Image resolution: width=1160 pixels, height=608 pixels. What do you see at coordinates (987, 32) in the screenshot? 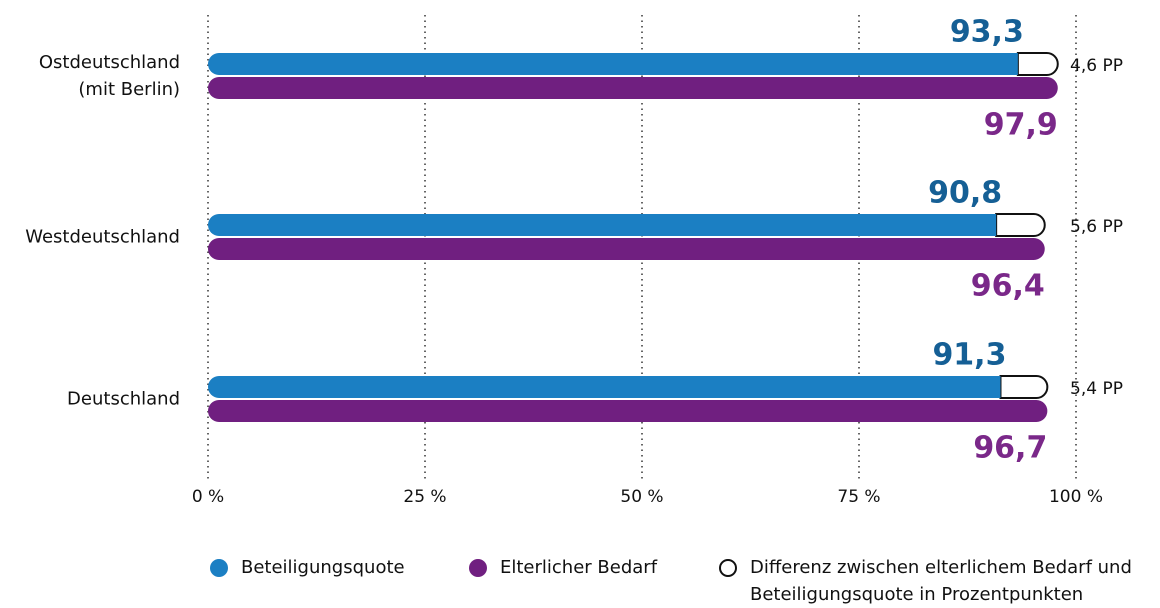
I see `value-label: 93,3` at bounding box center [987, 32].